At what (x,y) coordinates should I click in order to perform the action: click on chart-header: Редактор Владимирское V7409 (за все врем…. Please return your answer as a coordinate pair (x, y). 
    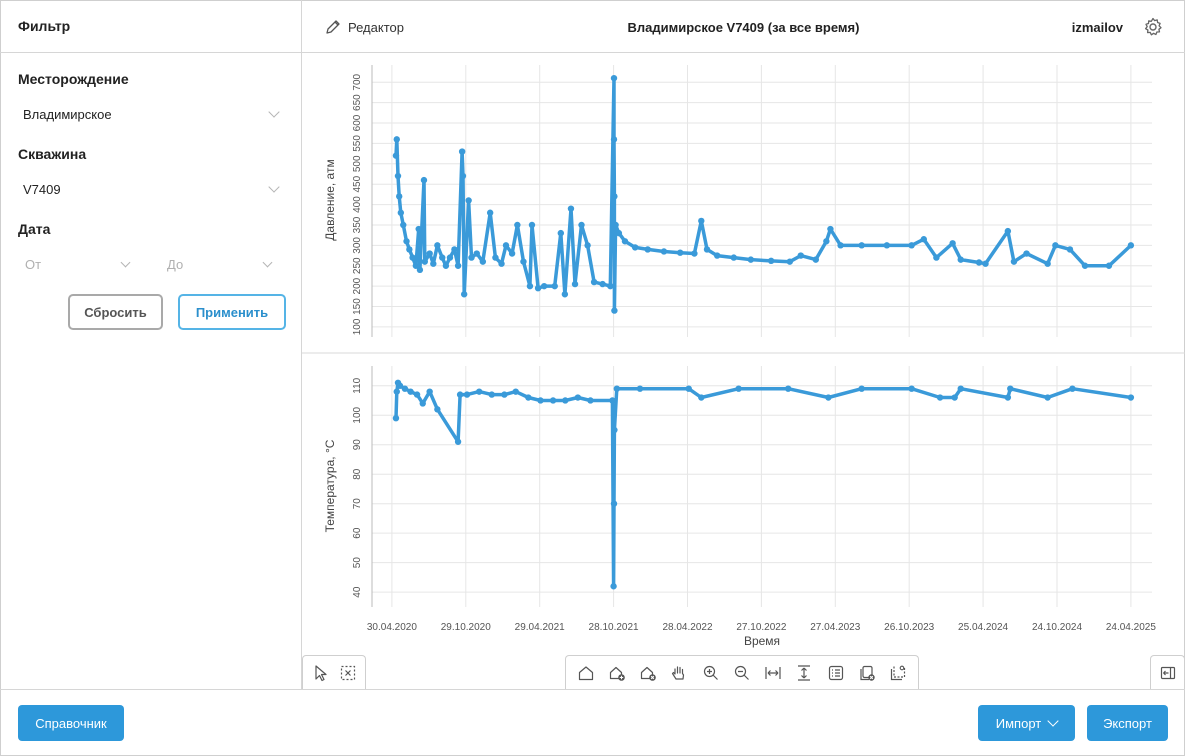
    Looking at the image, I should click on (743, 26).